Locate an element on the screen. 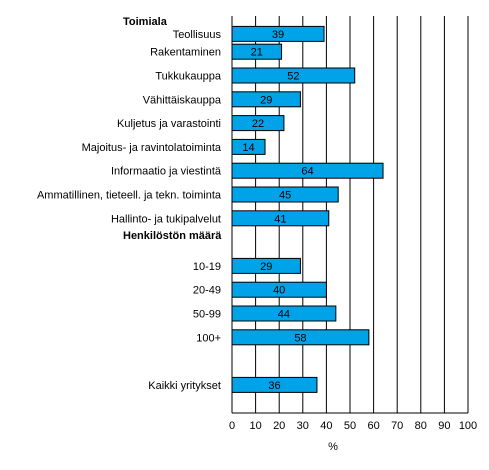 The width and height of the screenshot is (489, 470). category-label: Majoitus- ja ravintolatoiminta is located at coordinates (152, 148).